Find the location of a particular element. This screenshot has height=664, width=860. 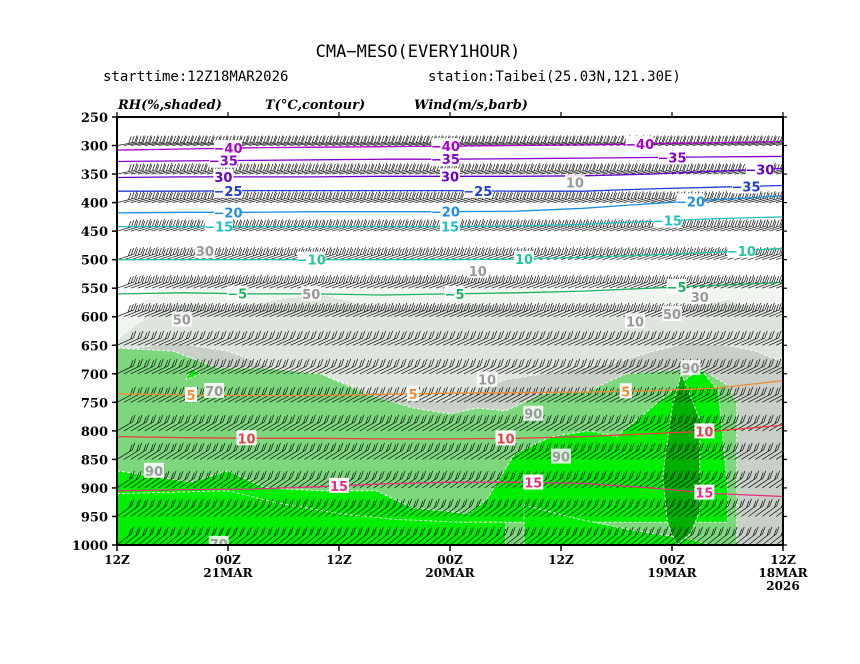

temp-label-5-1: 5 is located at coordinates (412, 395).